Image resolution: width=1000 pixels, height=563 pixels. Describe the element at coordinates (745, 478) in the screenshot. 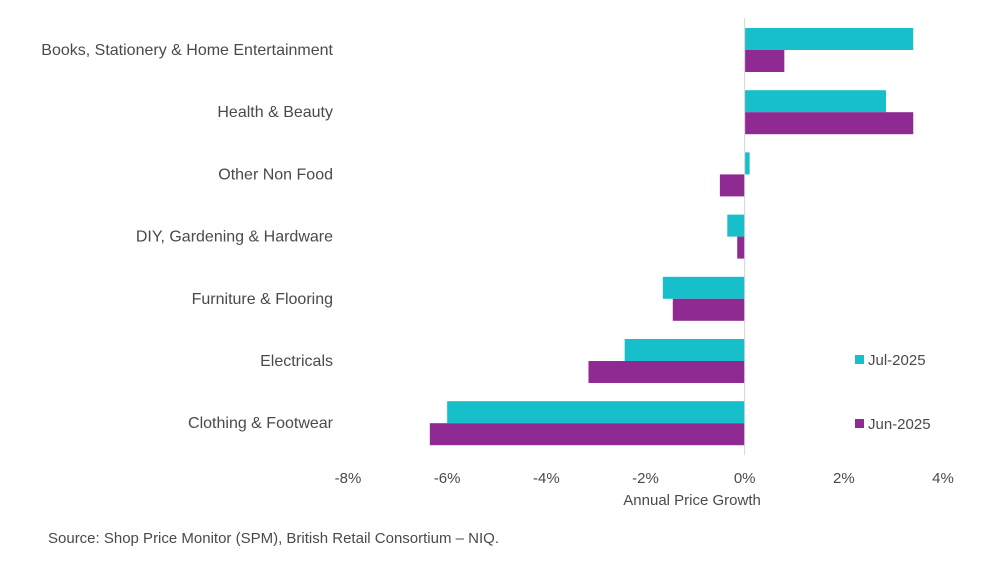

I see `x-tick-label: 0%` at that location.